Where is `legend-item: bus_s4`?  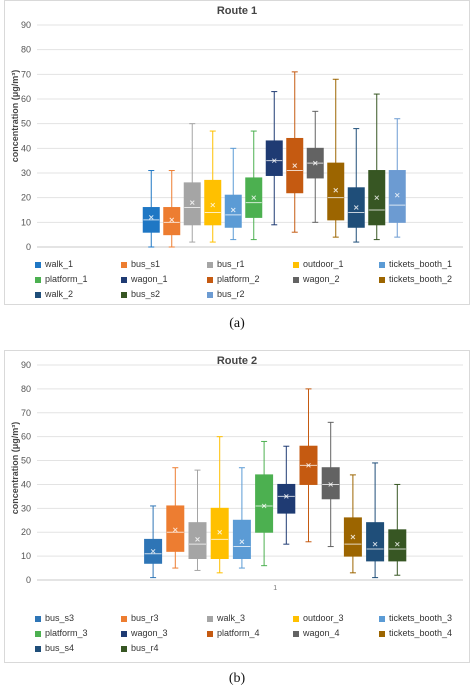
legend-item: bus_s4 is located at coordinates (54, 648).